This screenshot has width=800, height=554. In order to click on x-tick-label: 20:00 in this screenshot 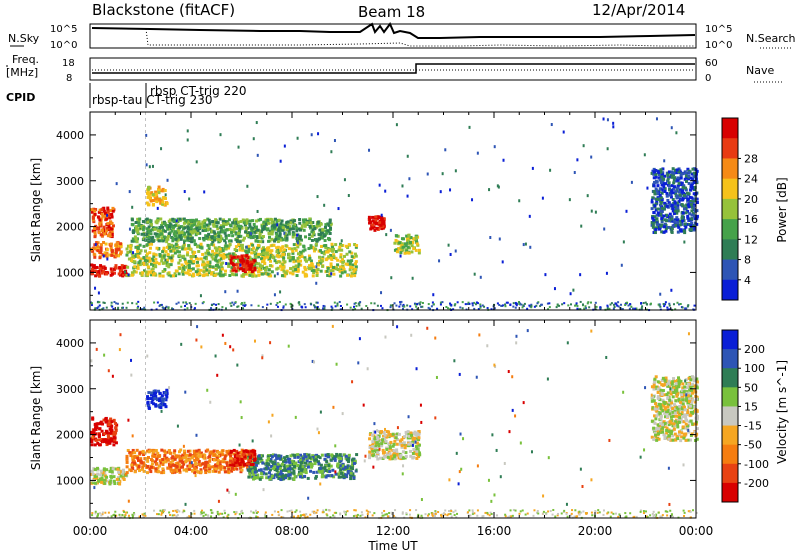, I will do `click(595, 531)`.